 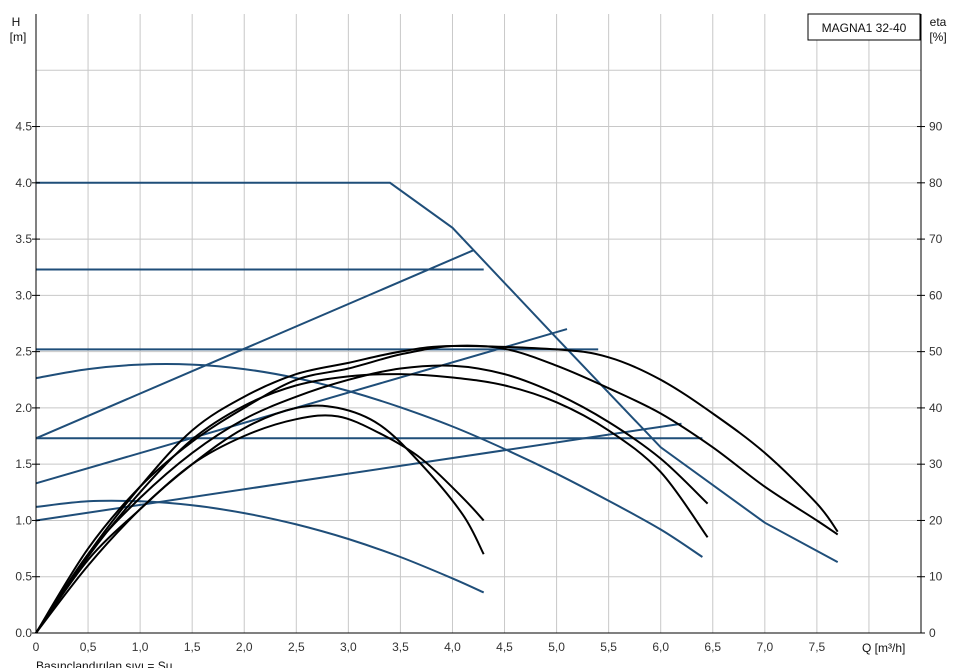 I want to click on left-tick-label: 0.0, so click(x=23, y=633).